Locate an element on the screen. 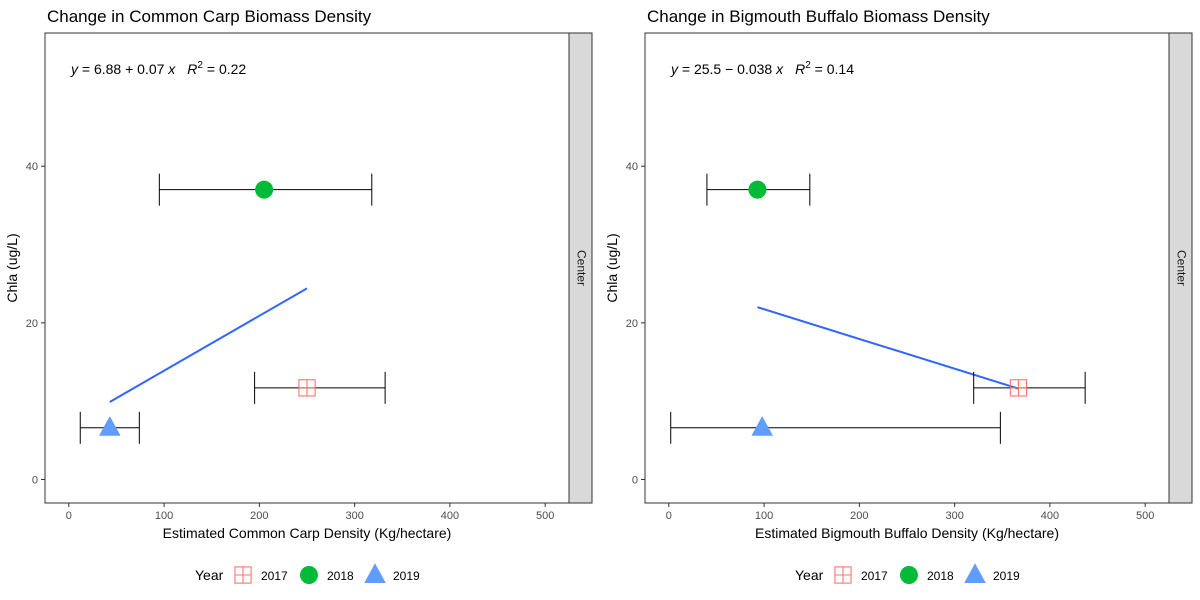 The width and height of the screenshot is (1200, 600). regression-equation: y = 25.5 − 0.038 x R2 = 0.14 is located at coordinates (762, 68).